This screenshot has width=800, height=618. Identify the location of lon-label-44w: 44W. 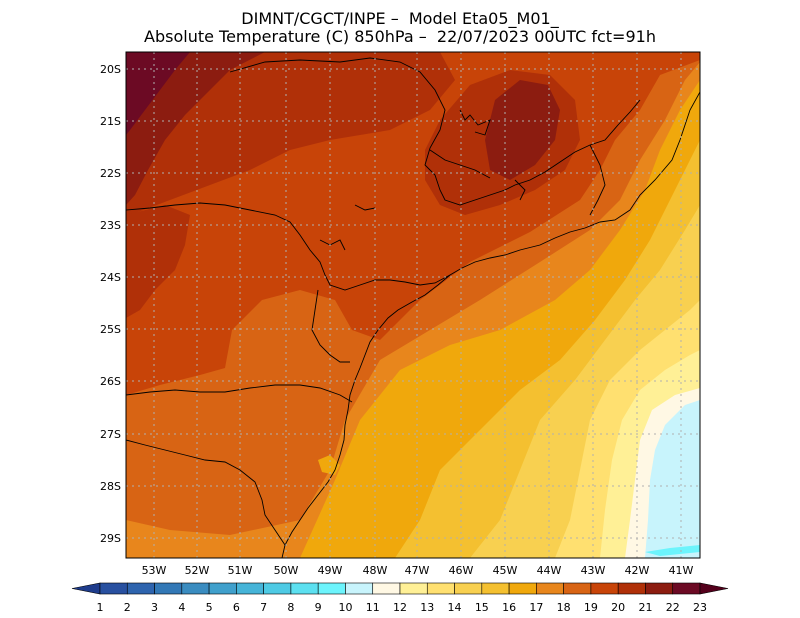
(549, 570).